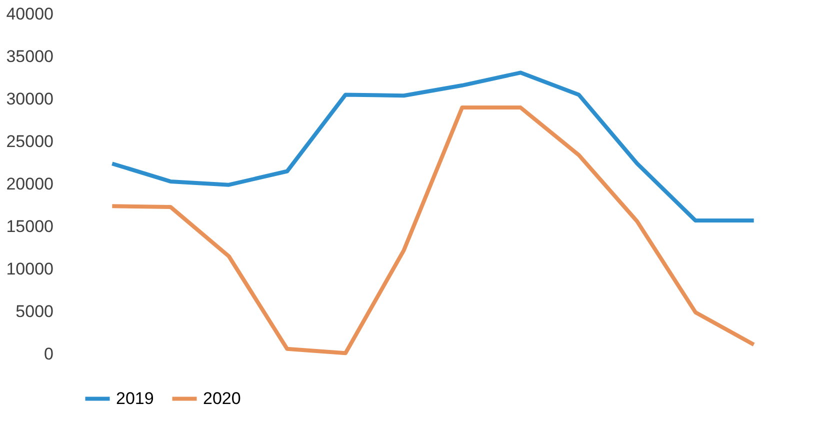 The width and height of the screenshot is (824, 437). Describe the element at coordinates (30, 99) in the screenshot. I see `y-tick-label: 30000` at that location.